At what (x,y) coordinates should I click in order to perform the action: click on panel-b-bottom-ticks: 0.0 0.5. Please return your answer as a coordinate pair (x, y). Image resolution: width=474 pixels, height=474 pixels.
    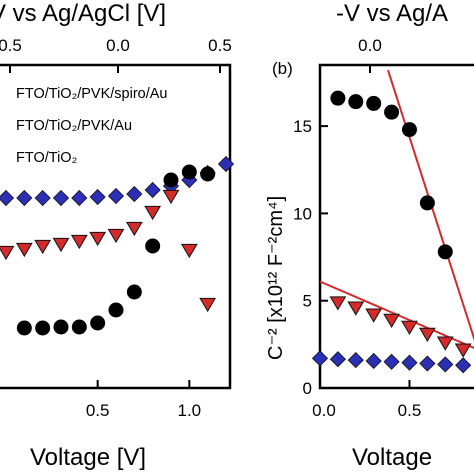
    Looking at the image, I should click on (366, 400).